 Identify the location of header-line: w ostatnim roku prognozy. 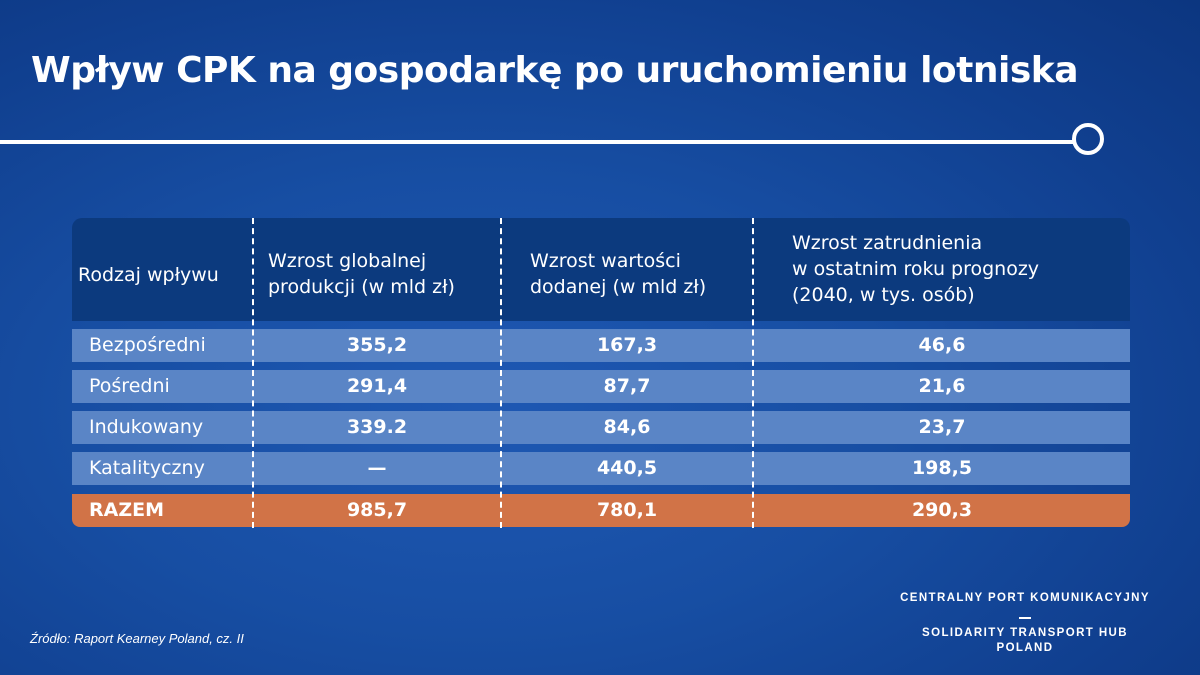
(916, 269).